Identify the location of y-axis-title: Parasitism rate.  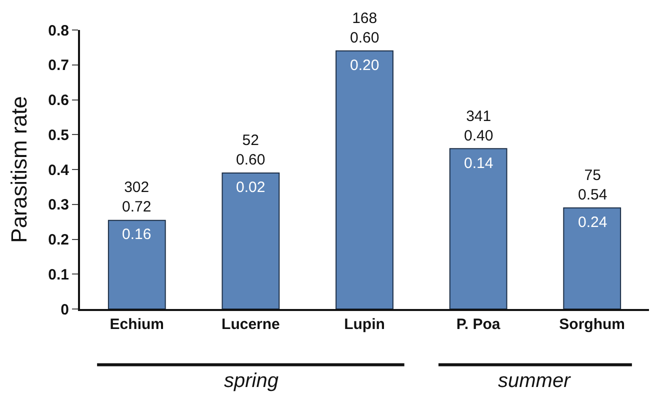
(19, 169).